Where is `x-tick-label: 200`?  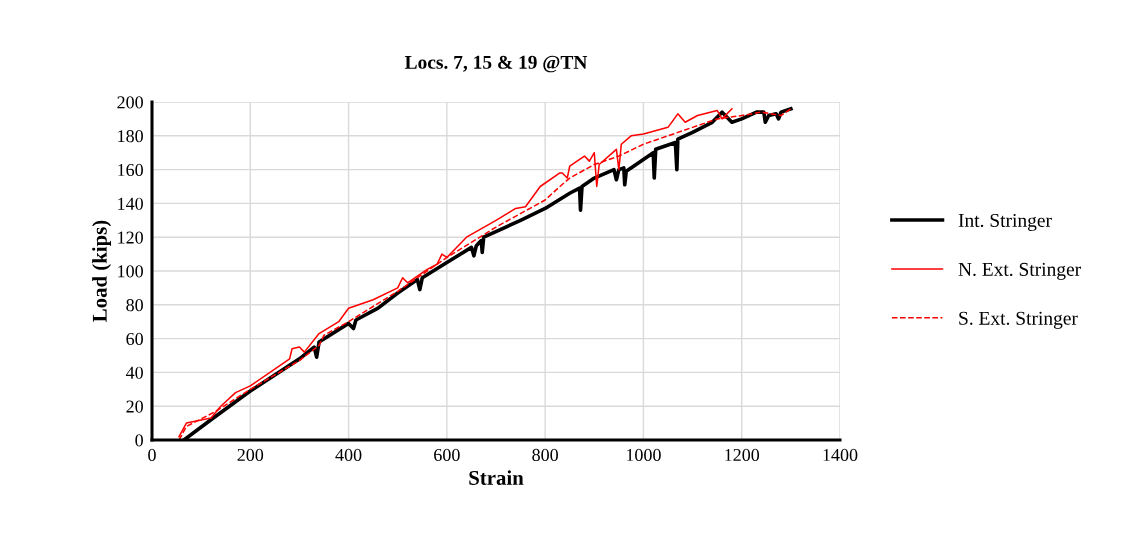 x-tick-label: 200 is located at coordinates (250, 455).